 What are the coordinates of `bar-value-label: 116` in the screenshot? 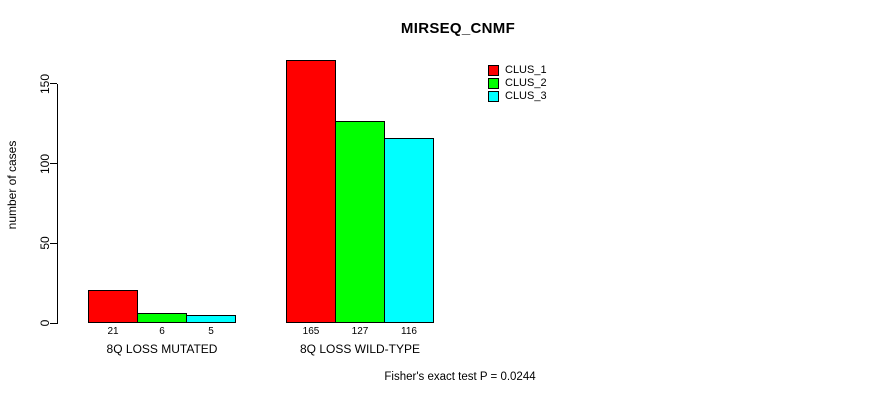 It's located at (409, 331).